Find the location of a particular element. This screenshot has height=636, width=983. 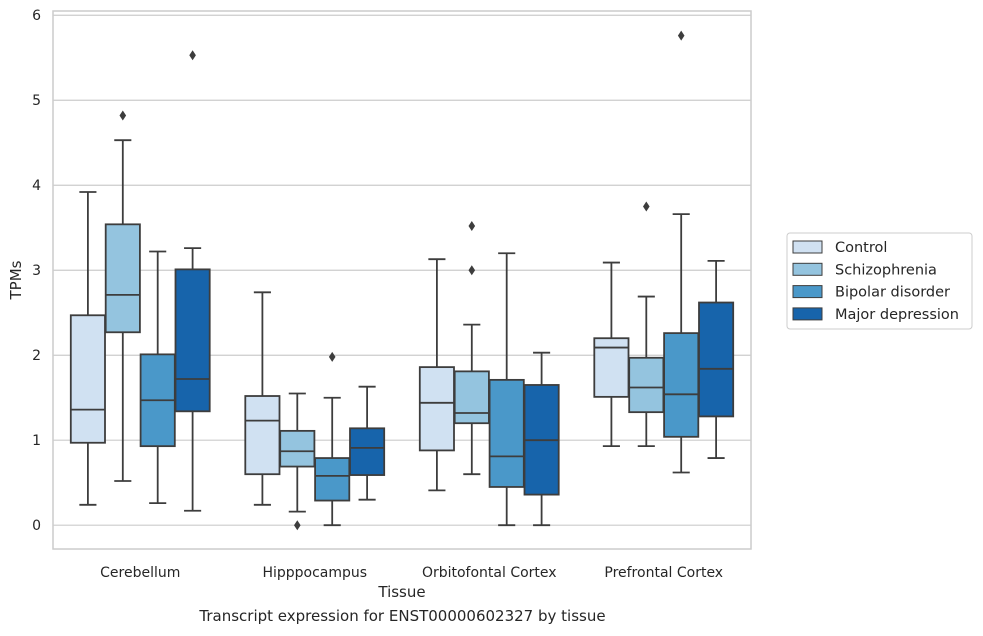

y-tick-label: 4 is located at coordinates (36, 186).